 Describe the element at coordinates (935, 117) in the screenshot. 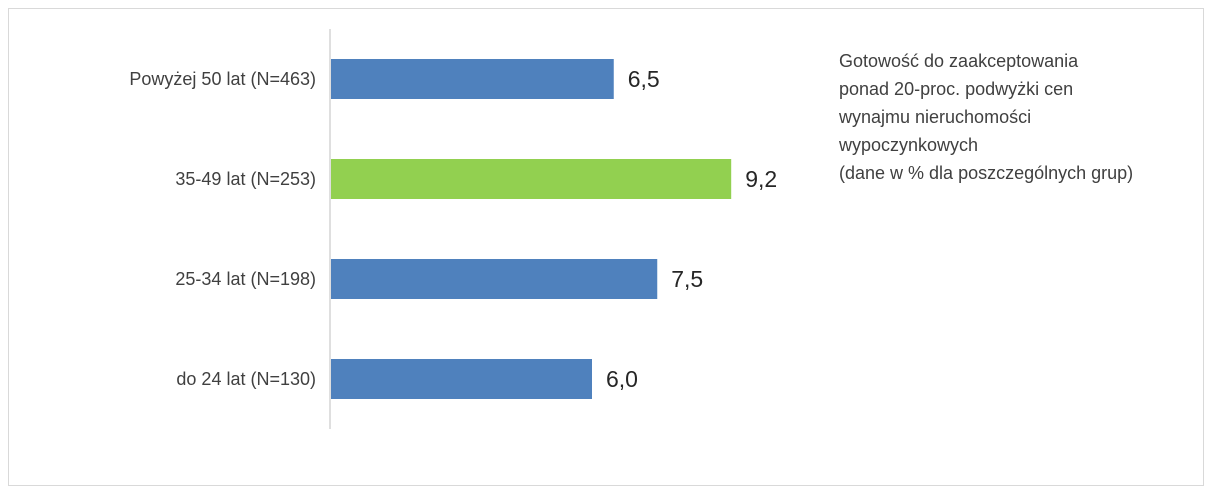

I see `note-line: wynajmu nieruchomości` at that location.